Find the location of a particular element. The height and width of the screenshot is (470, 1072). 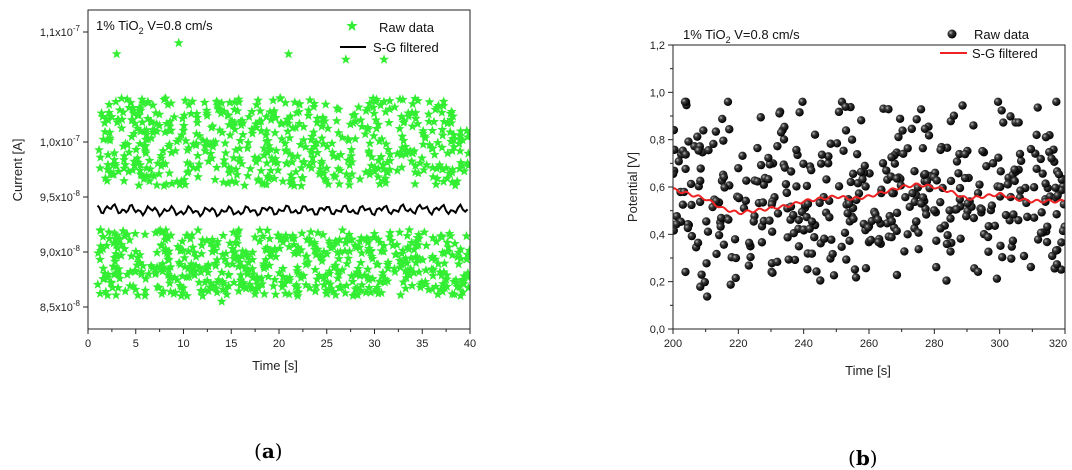

chart-b-ytick-label: 0,4 is located at coordinates (657, 235).